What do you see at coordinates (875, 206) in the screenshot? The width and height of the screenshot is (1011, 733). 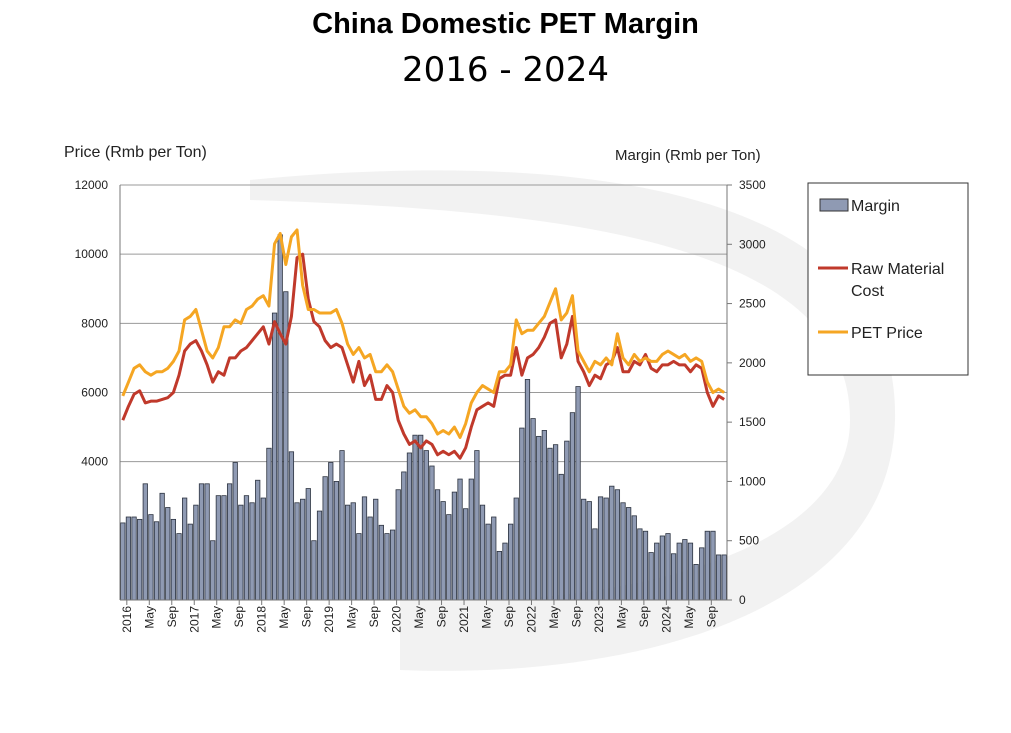 I see `legend-margin-label: Margin` at bounding box center [875, 206].